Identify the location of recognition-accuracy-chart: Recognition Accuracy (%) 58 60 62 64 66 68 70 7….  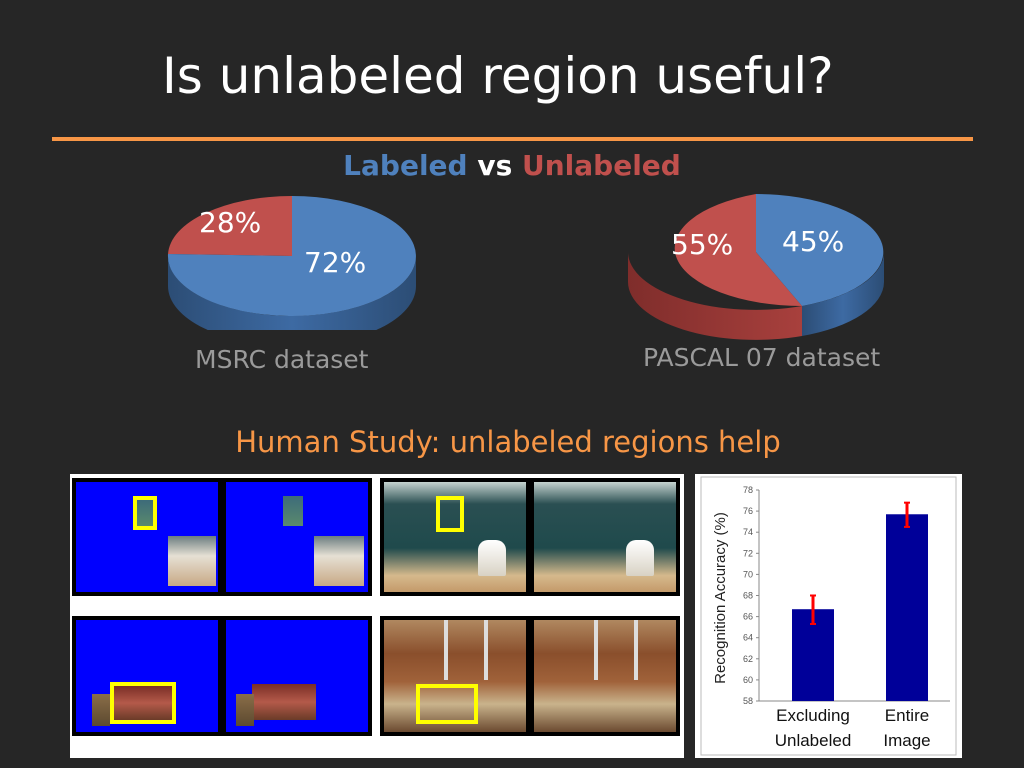
(828, 616).